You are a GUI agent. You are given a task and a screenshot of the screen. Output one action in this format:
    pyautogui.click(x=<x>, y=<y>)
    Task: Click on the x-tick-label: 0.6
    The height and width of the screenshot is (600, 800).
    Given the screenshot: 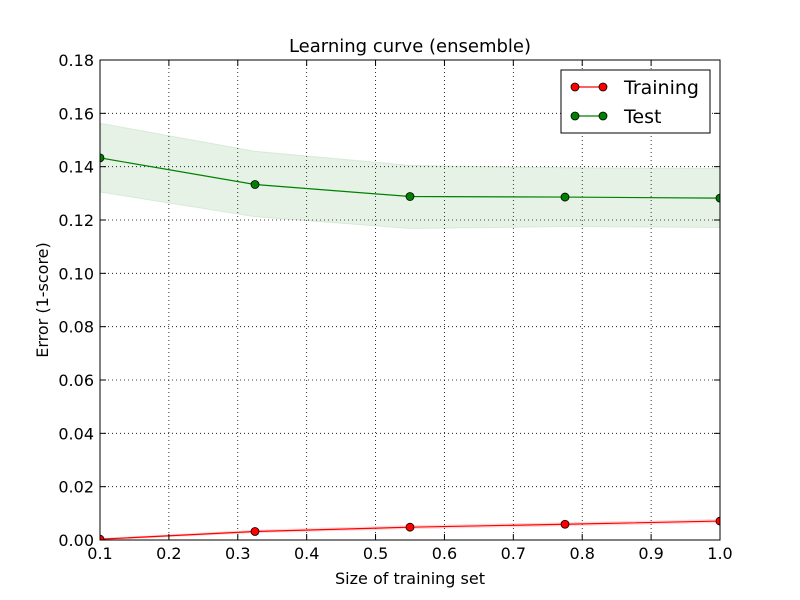 What is the action you would take?
    pyautogui.click(x=444, y=553)
    